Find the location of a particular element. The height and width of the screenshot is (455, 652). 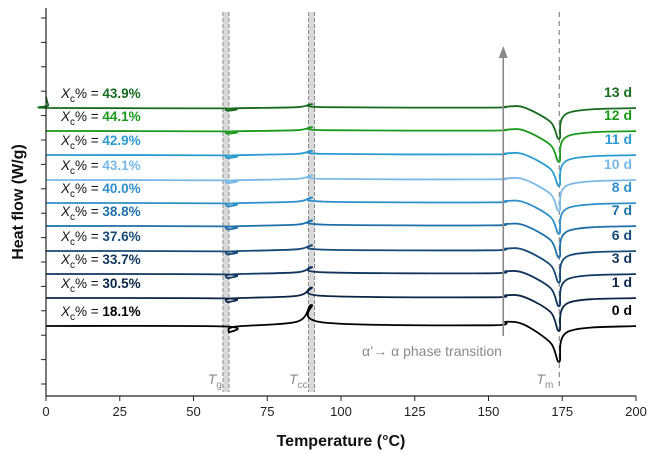

aging-day-label: 10 d is located at coordinates (618, 164).